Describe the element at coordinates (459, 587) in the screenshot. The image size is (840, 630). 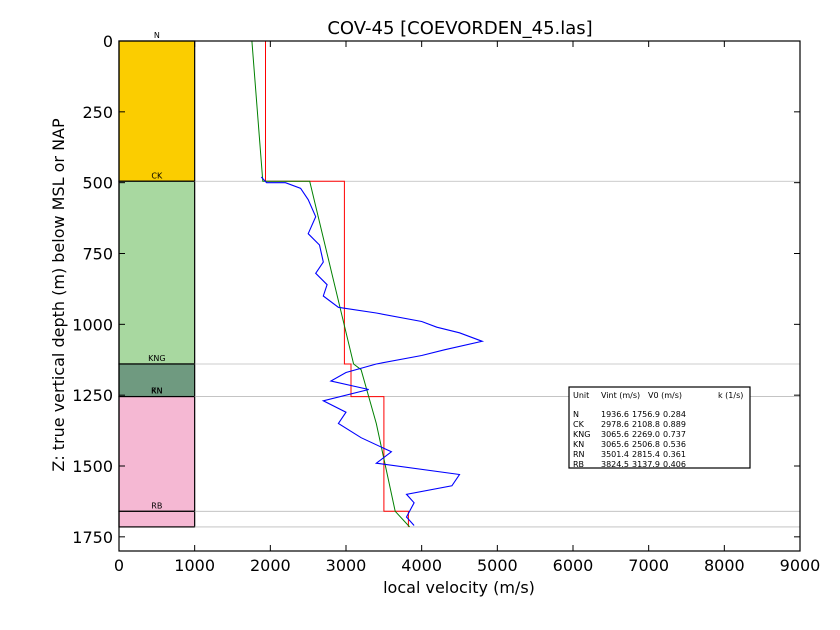
I see `x-axis-label: local velocity (m/s)` at that location.